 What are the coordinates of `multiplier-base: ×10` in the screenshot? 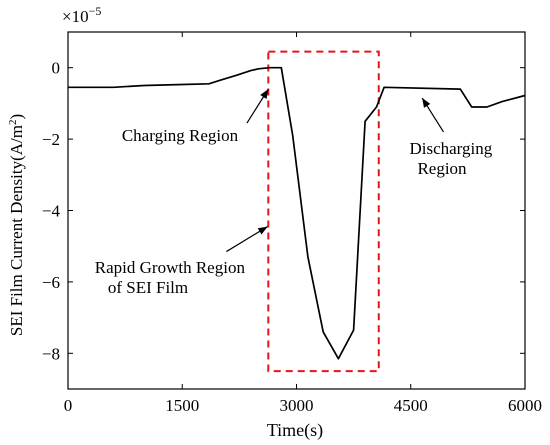 It's located at (75, 16).